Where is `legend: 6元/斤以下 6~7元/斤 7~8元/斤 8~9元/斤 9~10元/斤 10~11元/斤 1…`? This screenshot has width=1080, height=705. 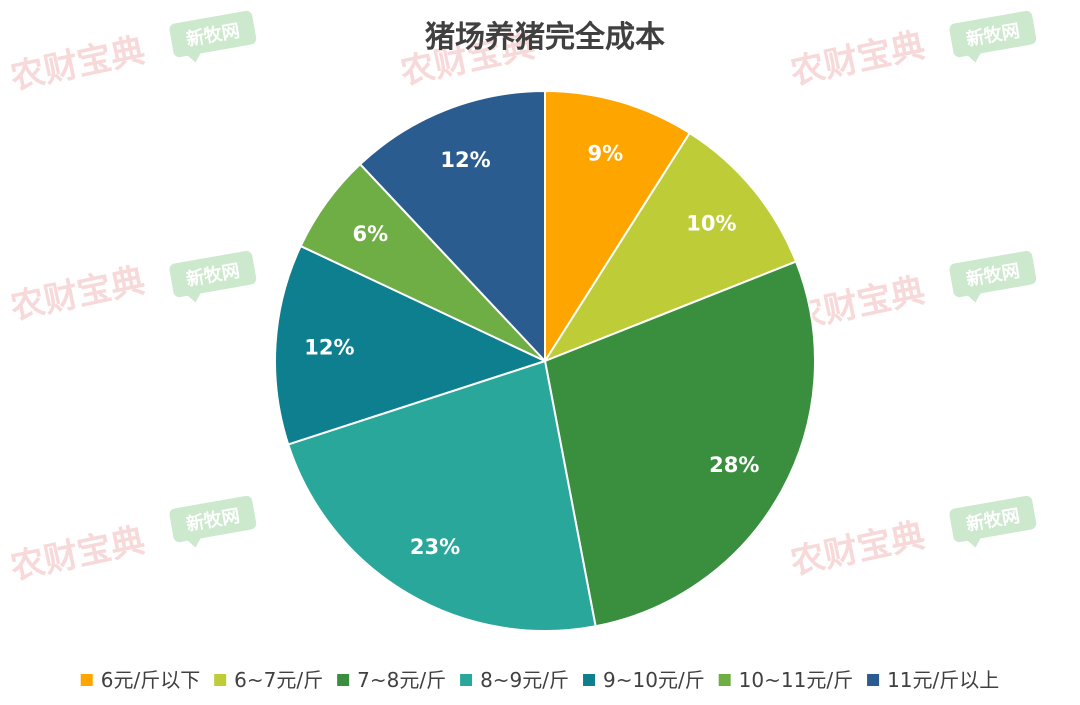 legend: 6元/斤以下 6~7元/斤 7~8元/斤 8~9元/斤 9~10元/斤 10~11元/斤 1… is located at coordinates (539, 680).